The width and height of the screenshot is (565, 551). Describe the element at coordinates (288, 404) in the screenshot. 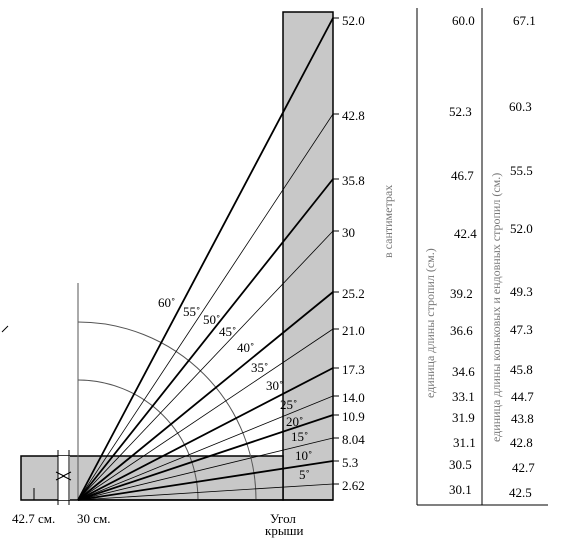

I see `angle-label: 25˚` at that location.